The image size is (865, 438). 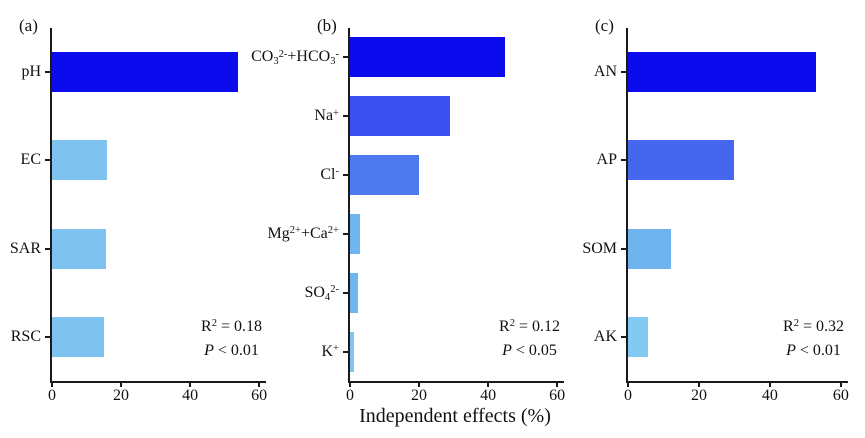 What do you see at coordinates (813, 338) in the screenshot?
I see `stats-annotation: R2 = 0.32 P < 0.01` at bounding box center [813, 338].